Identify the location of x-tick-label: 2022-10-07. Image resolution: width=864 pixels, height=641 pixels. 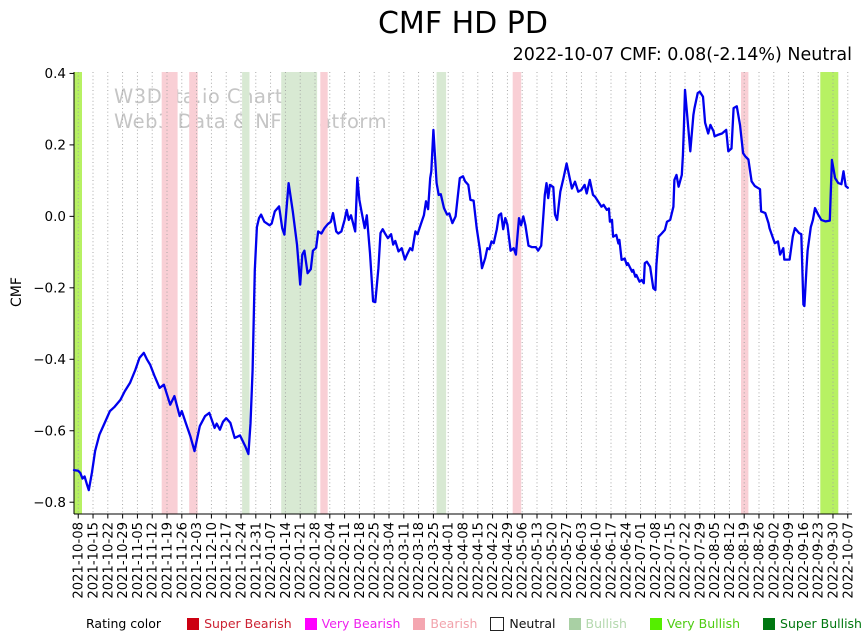
(848, 560).